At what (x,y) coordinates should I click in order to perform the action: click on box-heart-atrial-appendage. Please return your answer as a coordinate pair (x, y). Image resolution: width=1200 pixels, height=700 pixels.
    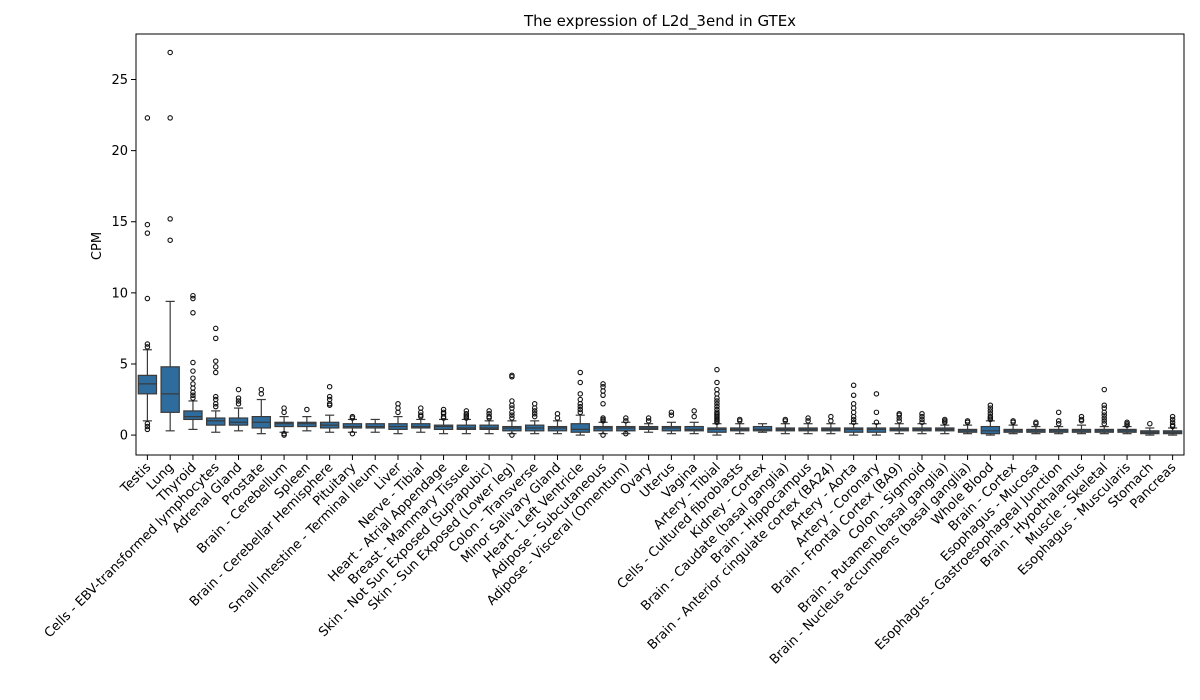
    Looking at the image, I should click on (443, 427).